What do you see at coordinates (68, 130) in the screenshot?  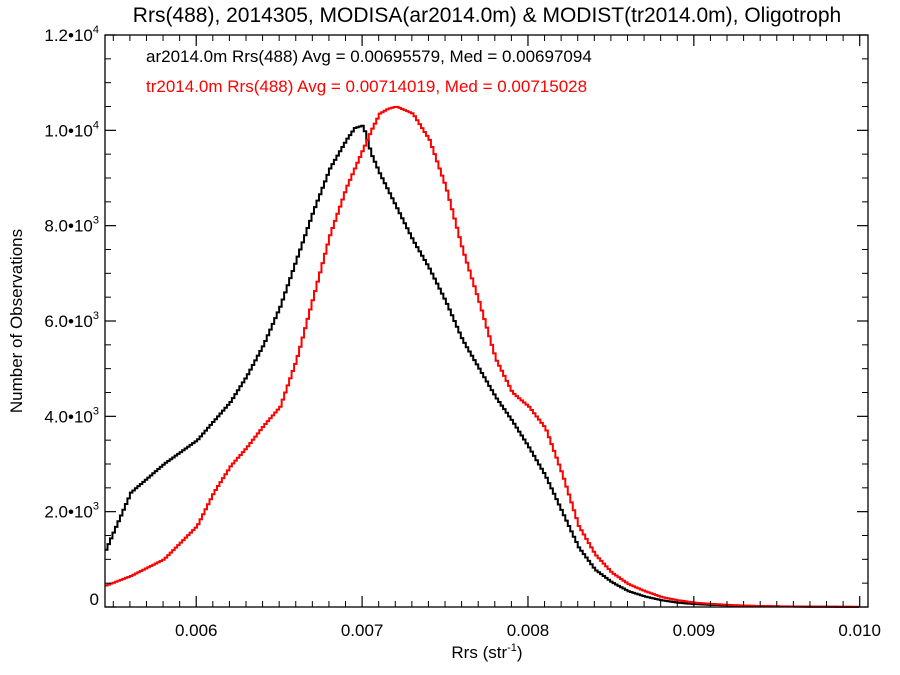 I see `y-tick-label-base: 1.0•10` at bounding box center [68, 130].